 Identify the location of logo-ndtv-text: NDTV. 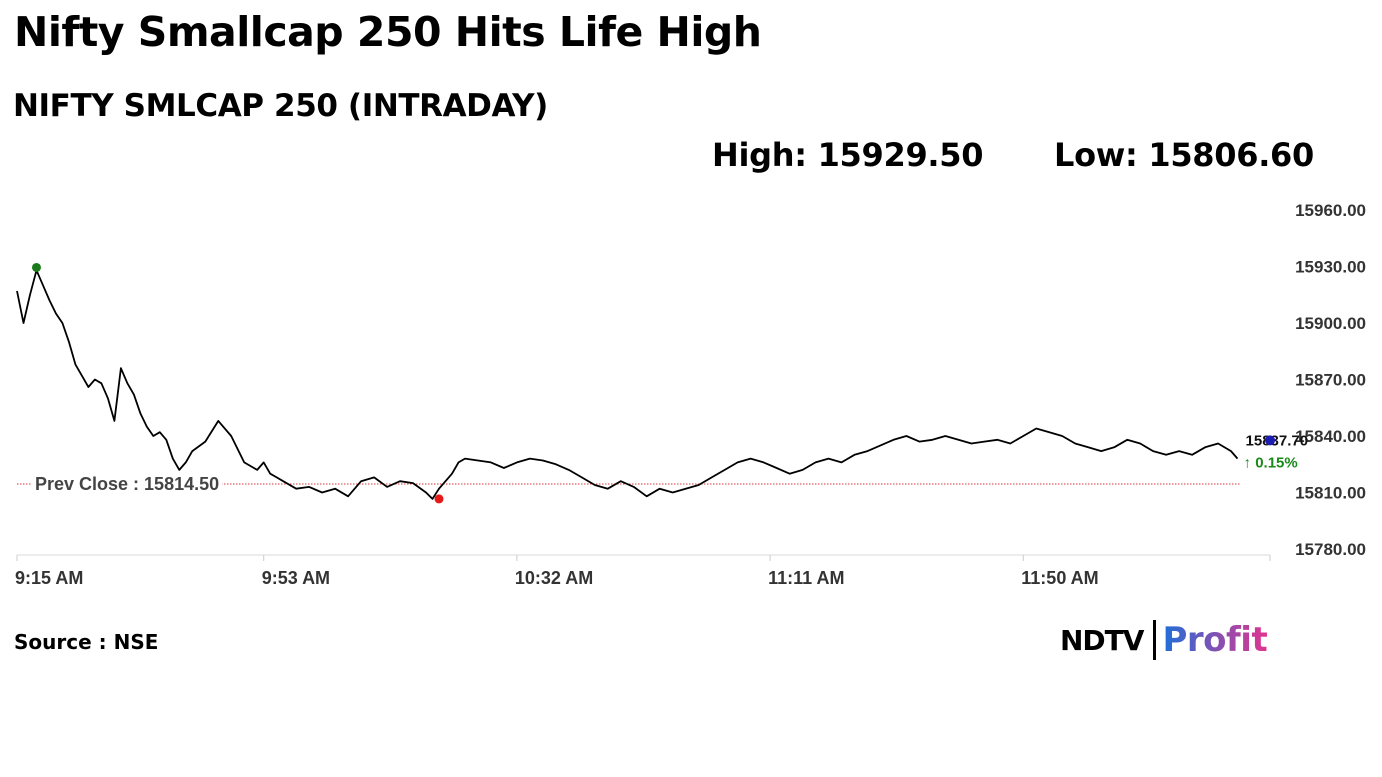
(1102, 640).